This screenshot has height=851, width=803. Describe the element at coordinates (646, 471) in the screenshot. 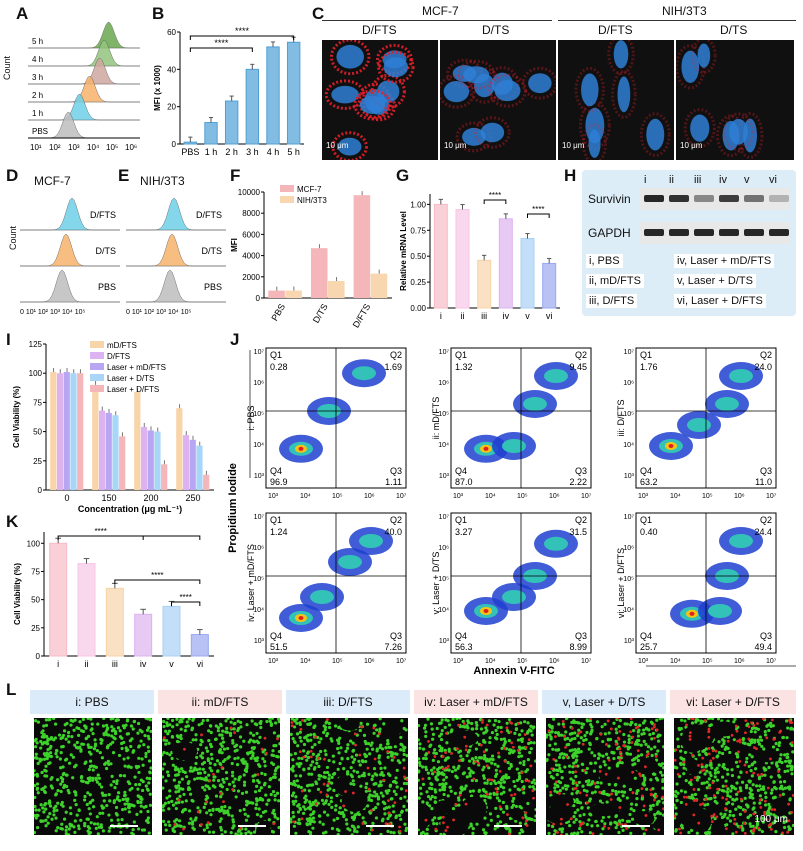

I see `q-label: Q4` at that location.